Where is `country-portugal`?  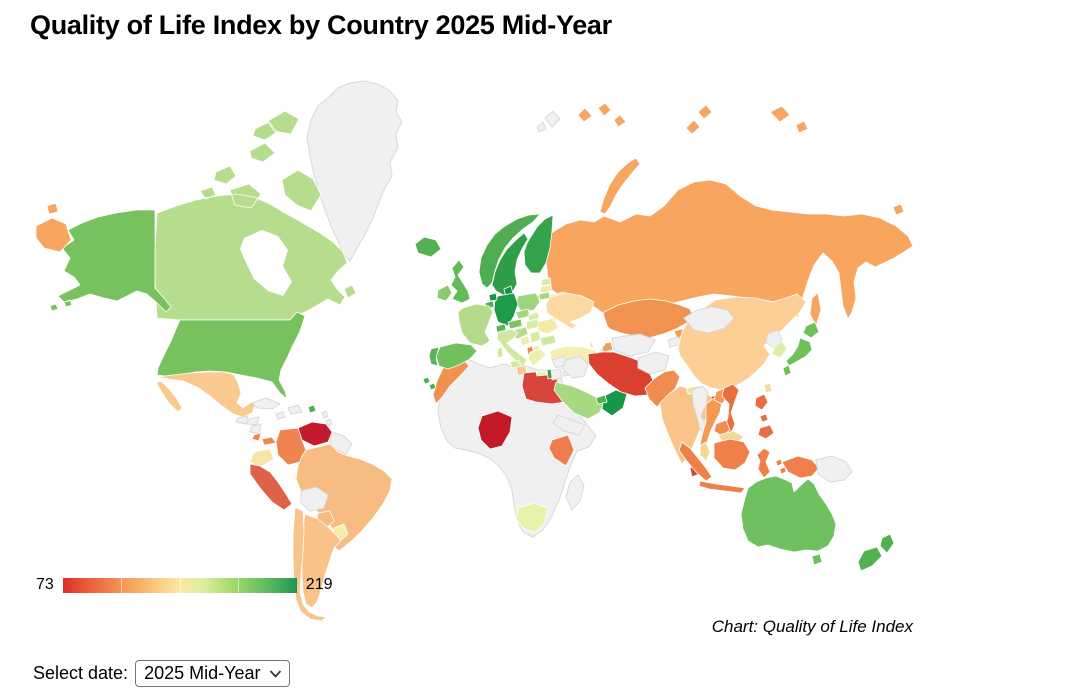
country-portugal is located at coordinates (434, 356).